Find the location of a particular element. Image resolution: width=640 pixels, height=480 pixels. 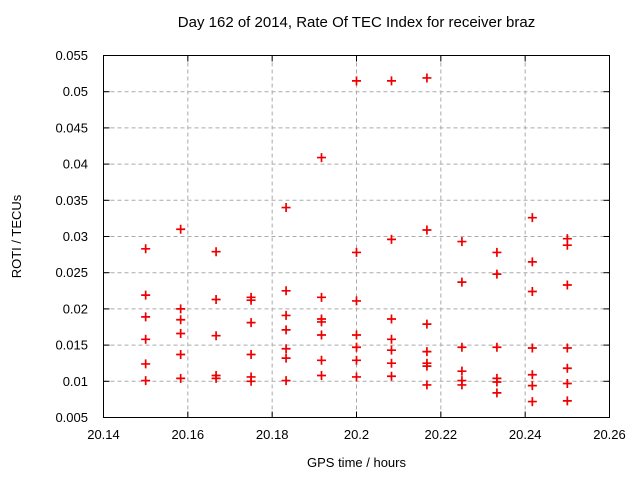

y-tick-label: 0.055 is located at coordinates (71, 55).